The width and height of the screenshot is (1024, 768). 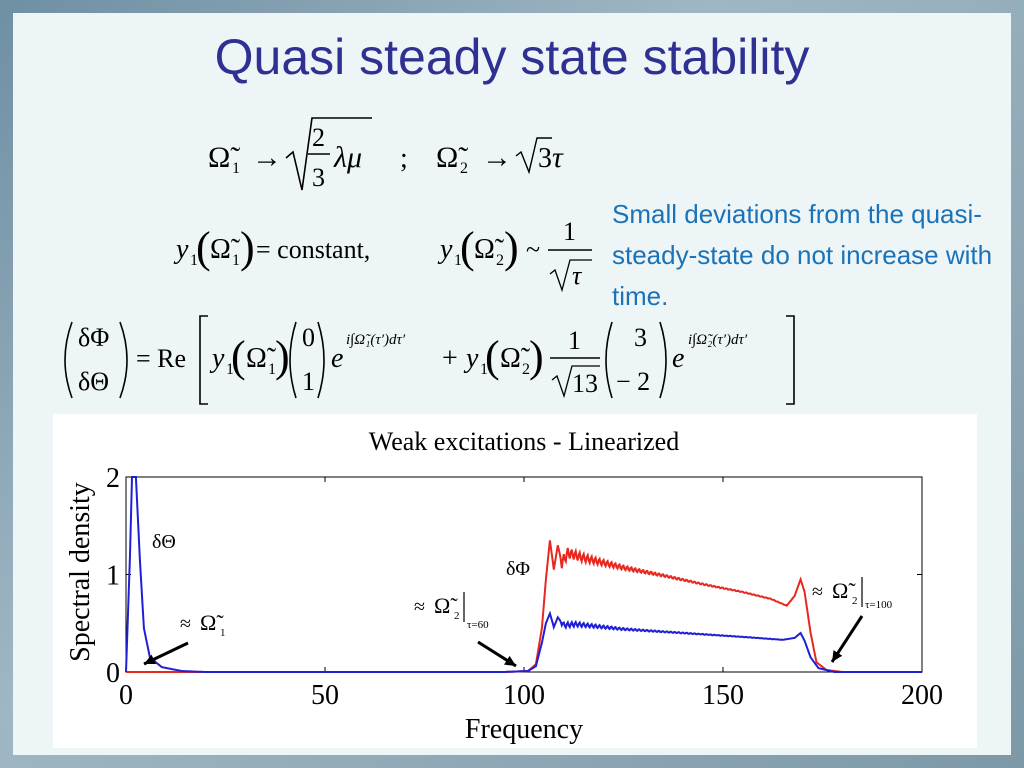 What do you see at coordinates (500, 260) in the screenshot?
I see `omega2-b-sub: 2` at bounding box center [500, 260].